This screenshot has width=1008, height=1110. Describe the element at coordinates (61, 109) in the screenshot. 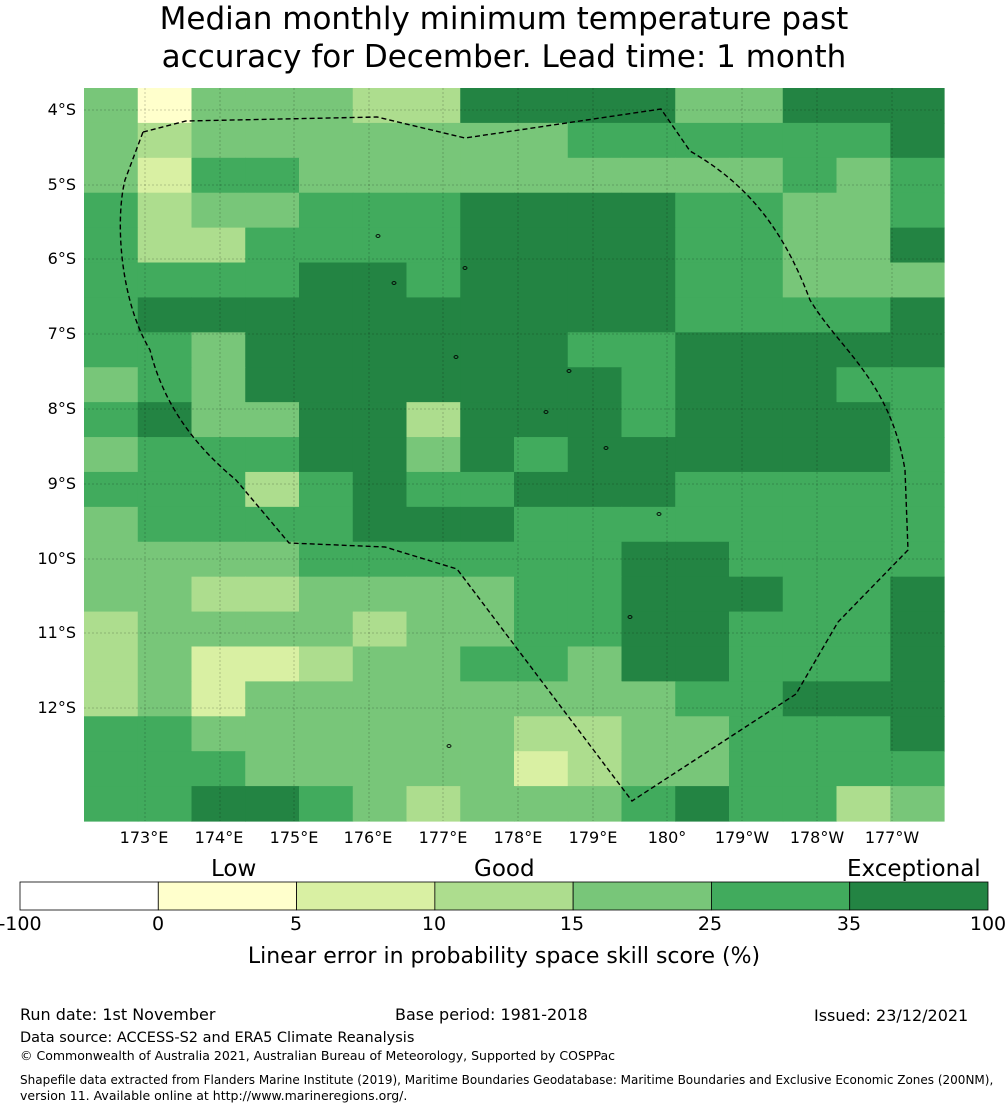

I see `lat-label: 4°S` at that location.